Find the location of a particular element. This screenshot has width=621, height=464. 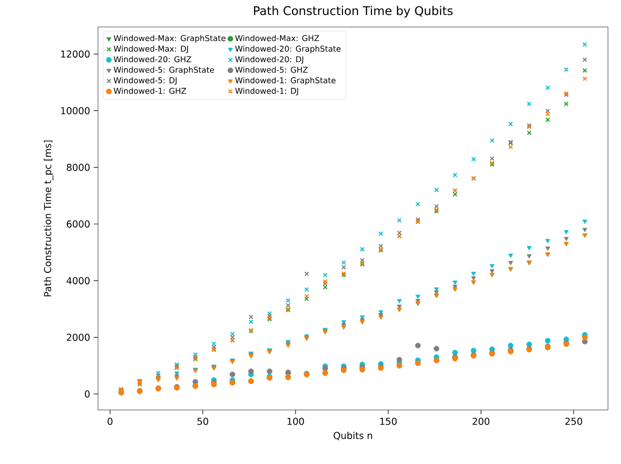

y-tick-label: 0 is located at coordinates (87, 394).